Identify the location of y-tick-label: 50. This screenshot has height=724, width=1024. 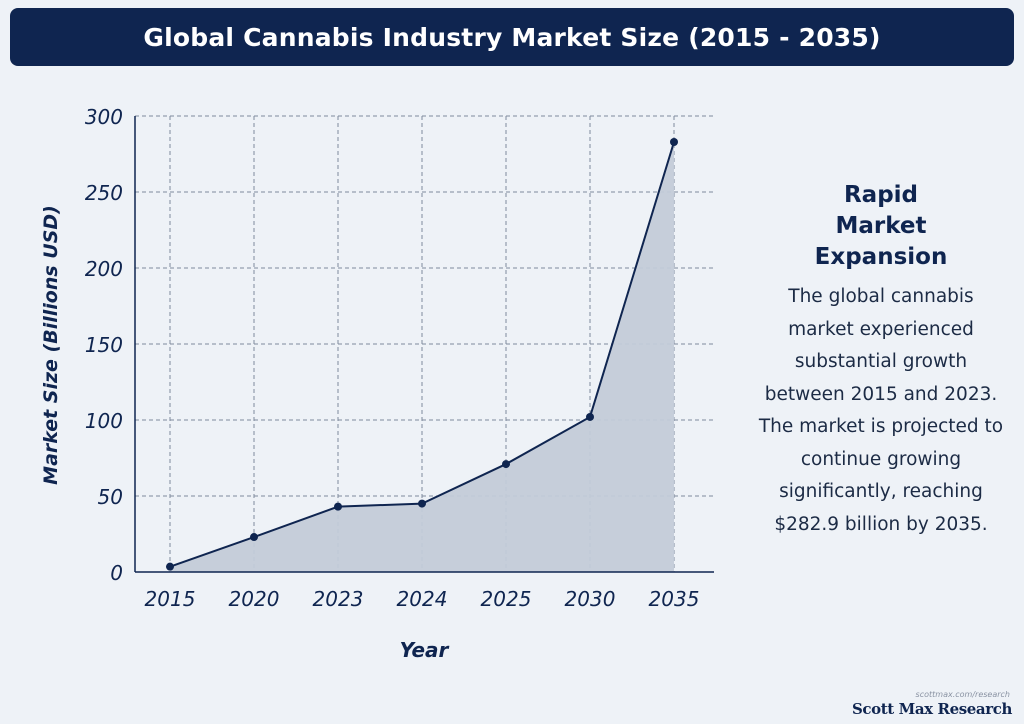
(110, 497).